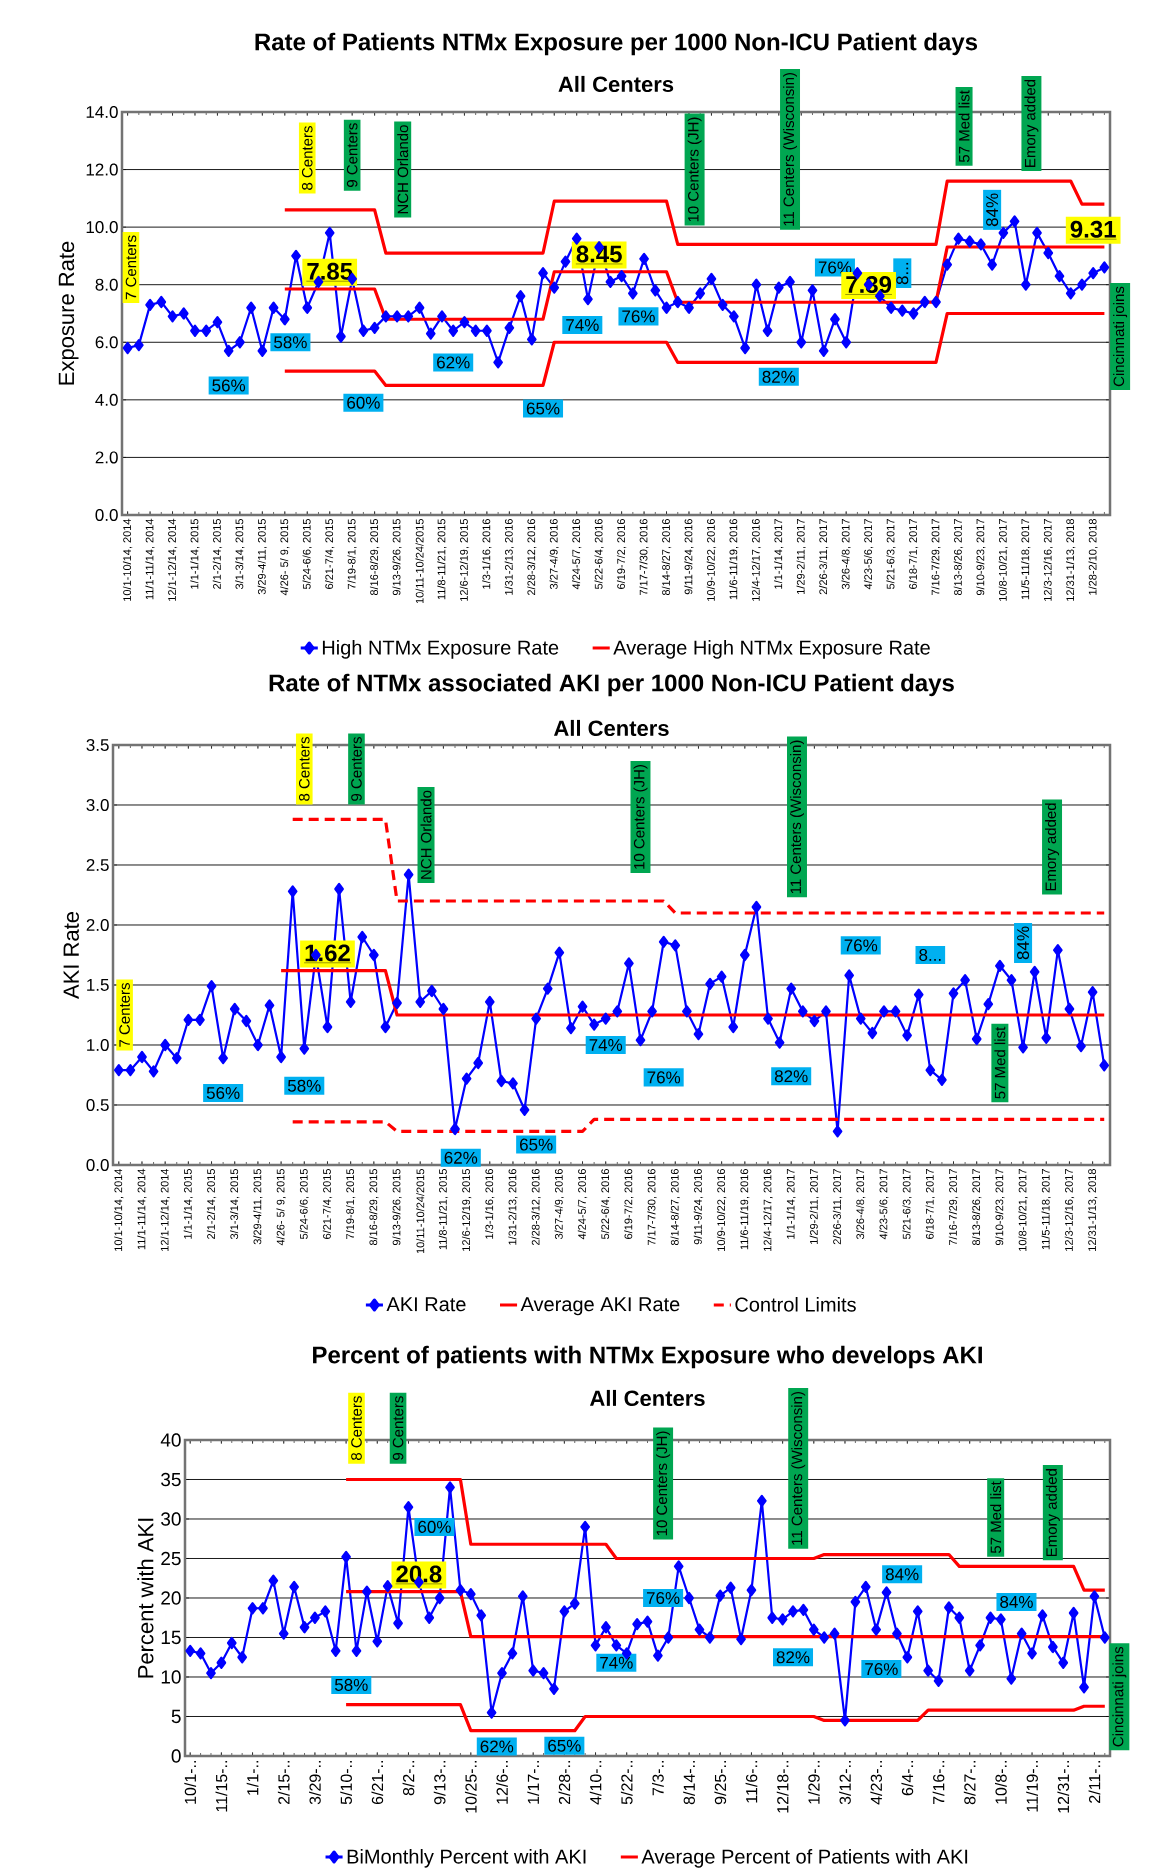  Describe the element at coordinates (127, 559) in the screenshot. I see `x-tick-label: 10/1-10/14, 2014` at that location.